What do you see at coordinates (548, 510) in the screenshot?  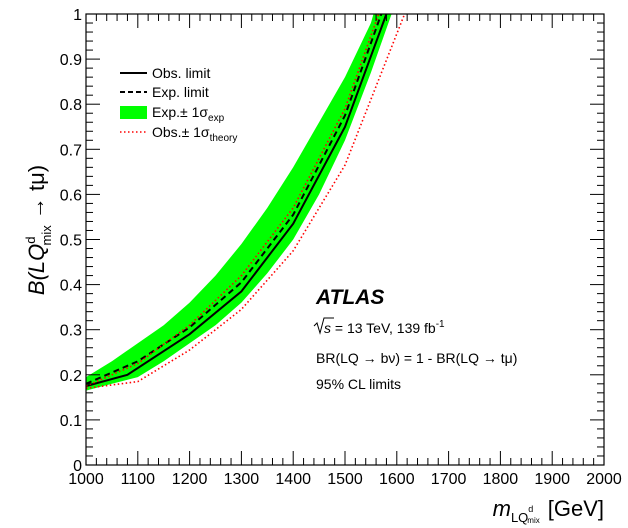 I see `x-axis-label: mLQd mix [GeV]` at bounding box center [548, 510].